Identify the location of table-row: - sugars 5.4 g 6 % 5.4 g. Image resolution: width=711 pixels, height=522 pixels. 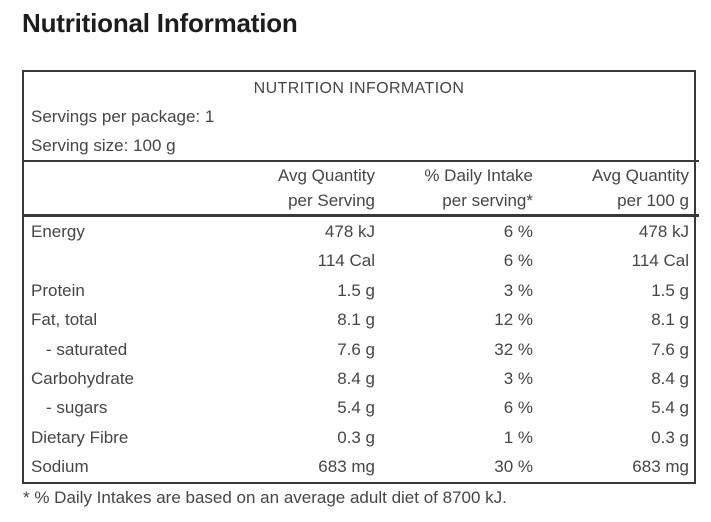
(359, 407).